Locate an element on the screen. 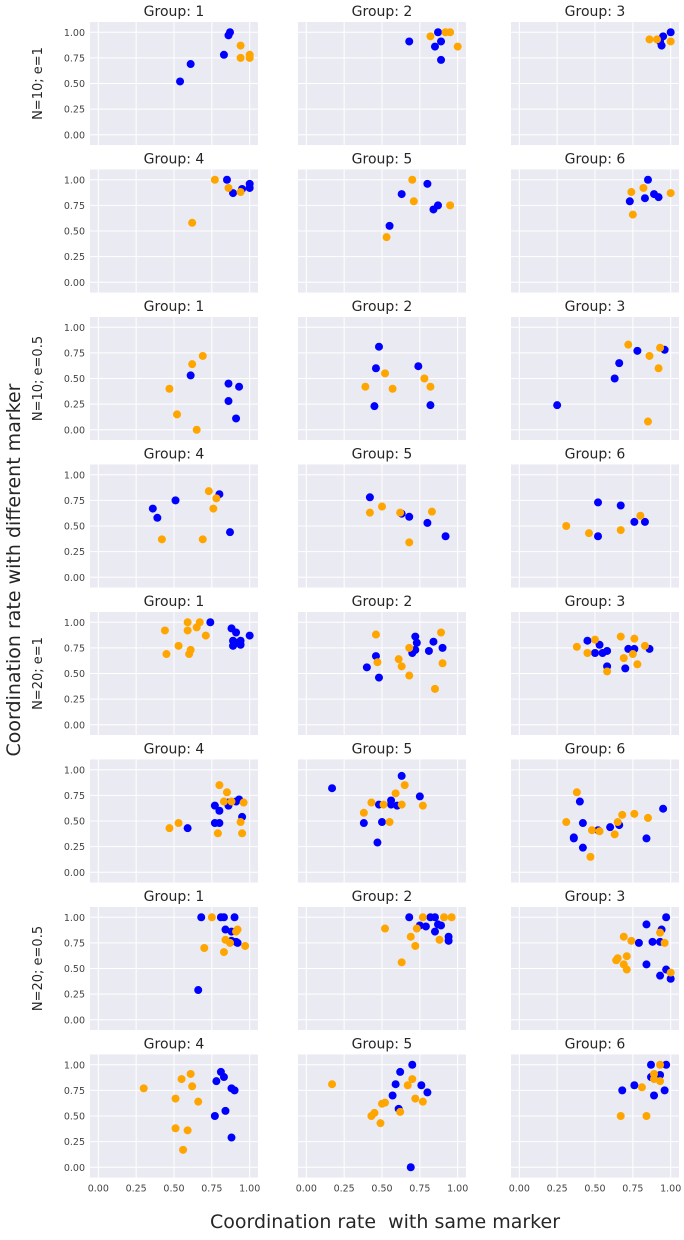 The image size is (684, 1240). subplot: Group: 4 0.00 0.25 0.50 0.75 1.00 is located at coordinates (161, 812).